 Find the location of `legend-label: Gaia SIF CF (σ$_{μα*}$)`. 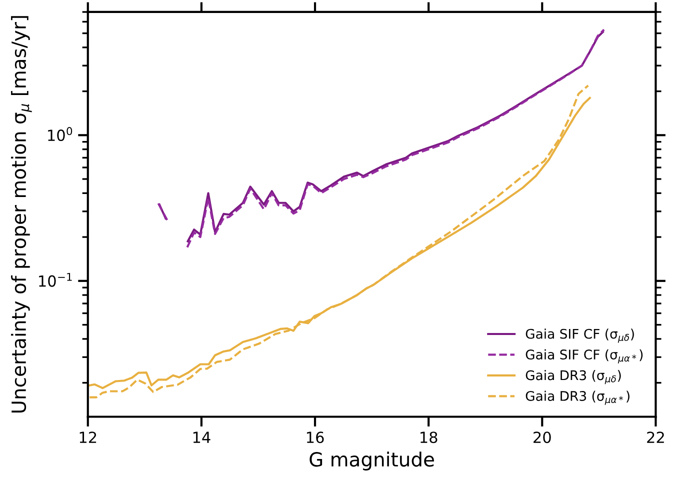

legend-label: Gaia SIF CF (σ$_{μα*}$) is located at coordinates (584, 356).